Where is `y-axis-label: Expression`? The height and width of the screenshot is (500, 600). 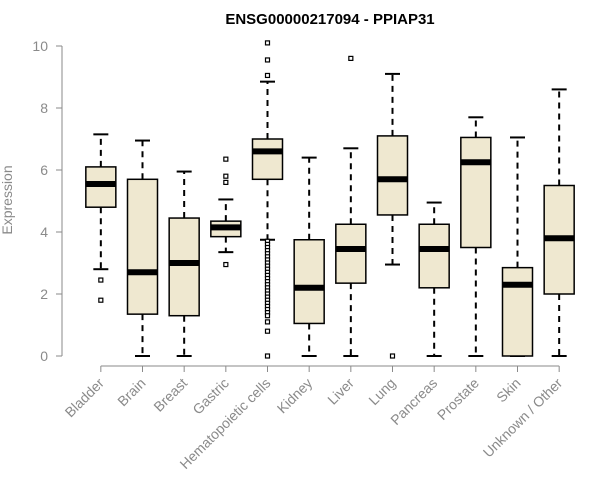
y-axis-label: Expression is located at coordinates (7, 199).